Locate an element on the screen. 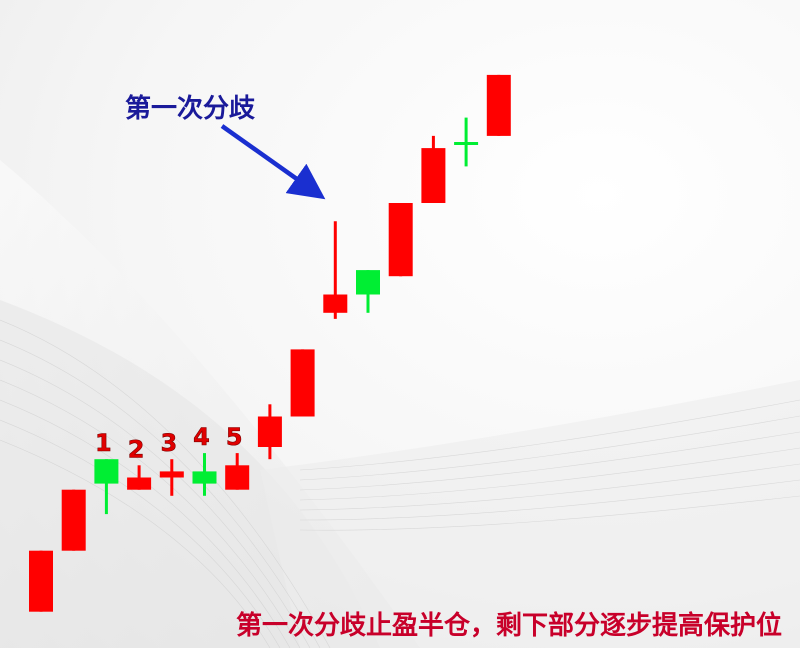 This screenshot has height=648, width=800. candle-label-3: 3 is located at coordinates (168, 443).